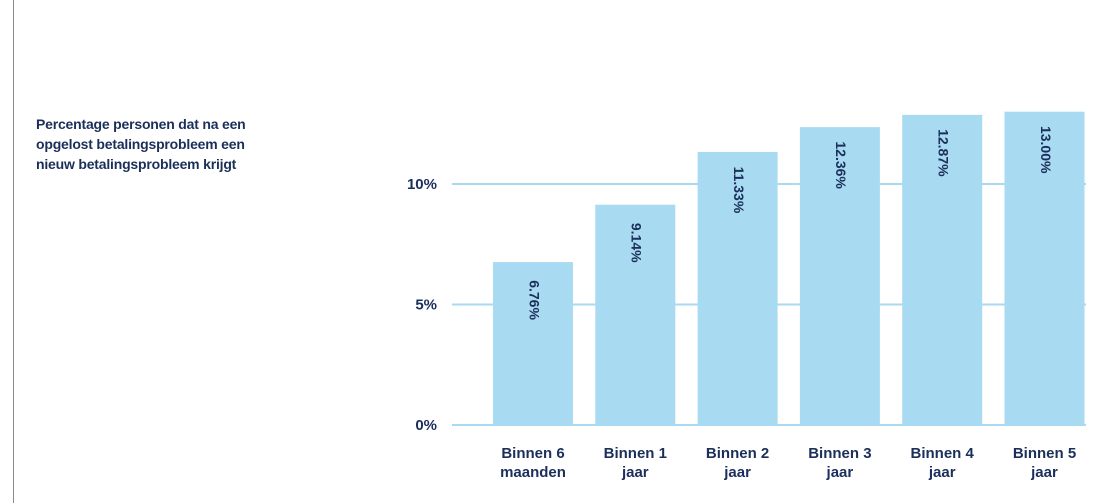 This screenshot has width=1093, height=503. What do you see at coordinates (1046, 150) in the screenshot?
I see `data-label: 13.00%` at bounding box center [1046, 150].